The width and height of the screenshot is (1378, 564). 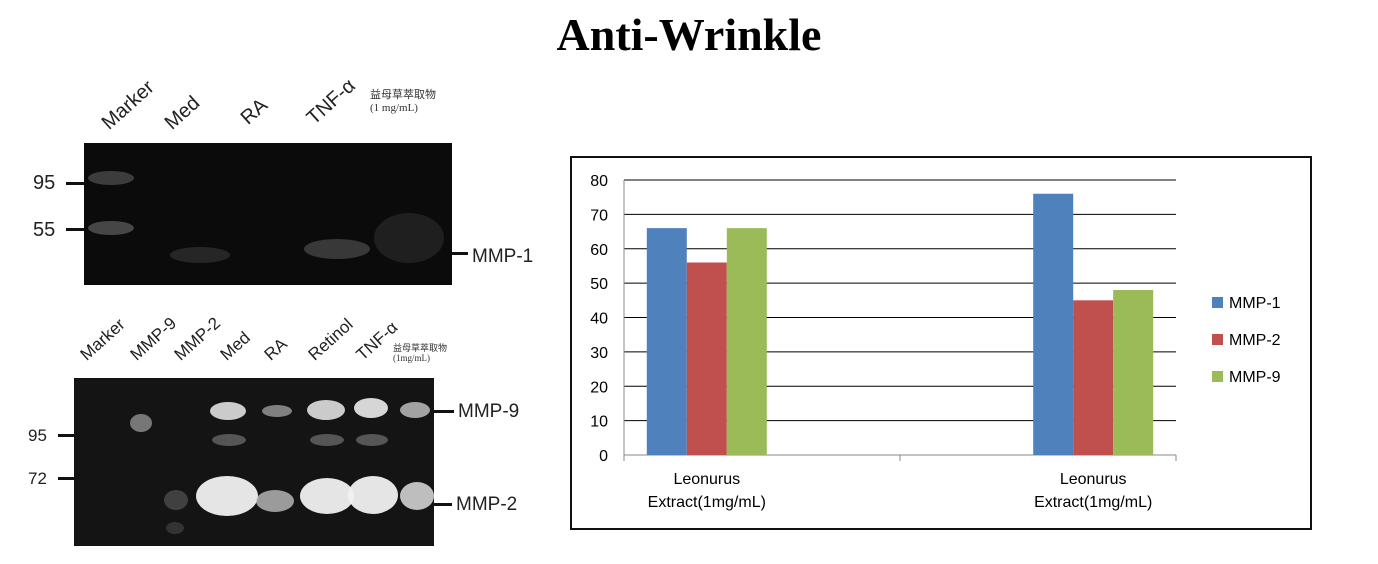 What do you see at coordinates (1255, 377) in the screenshot?
I see `legend-label-mmp-9: MMP-9` at bounding box center [1255, 377].